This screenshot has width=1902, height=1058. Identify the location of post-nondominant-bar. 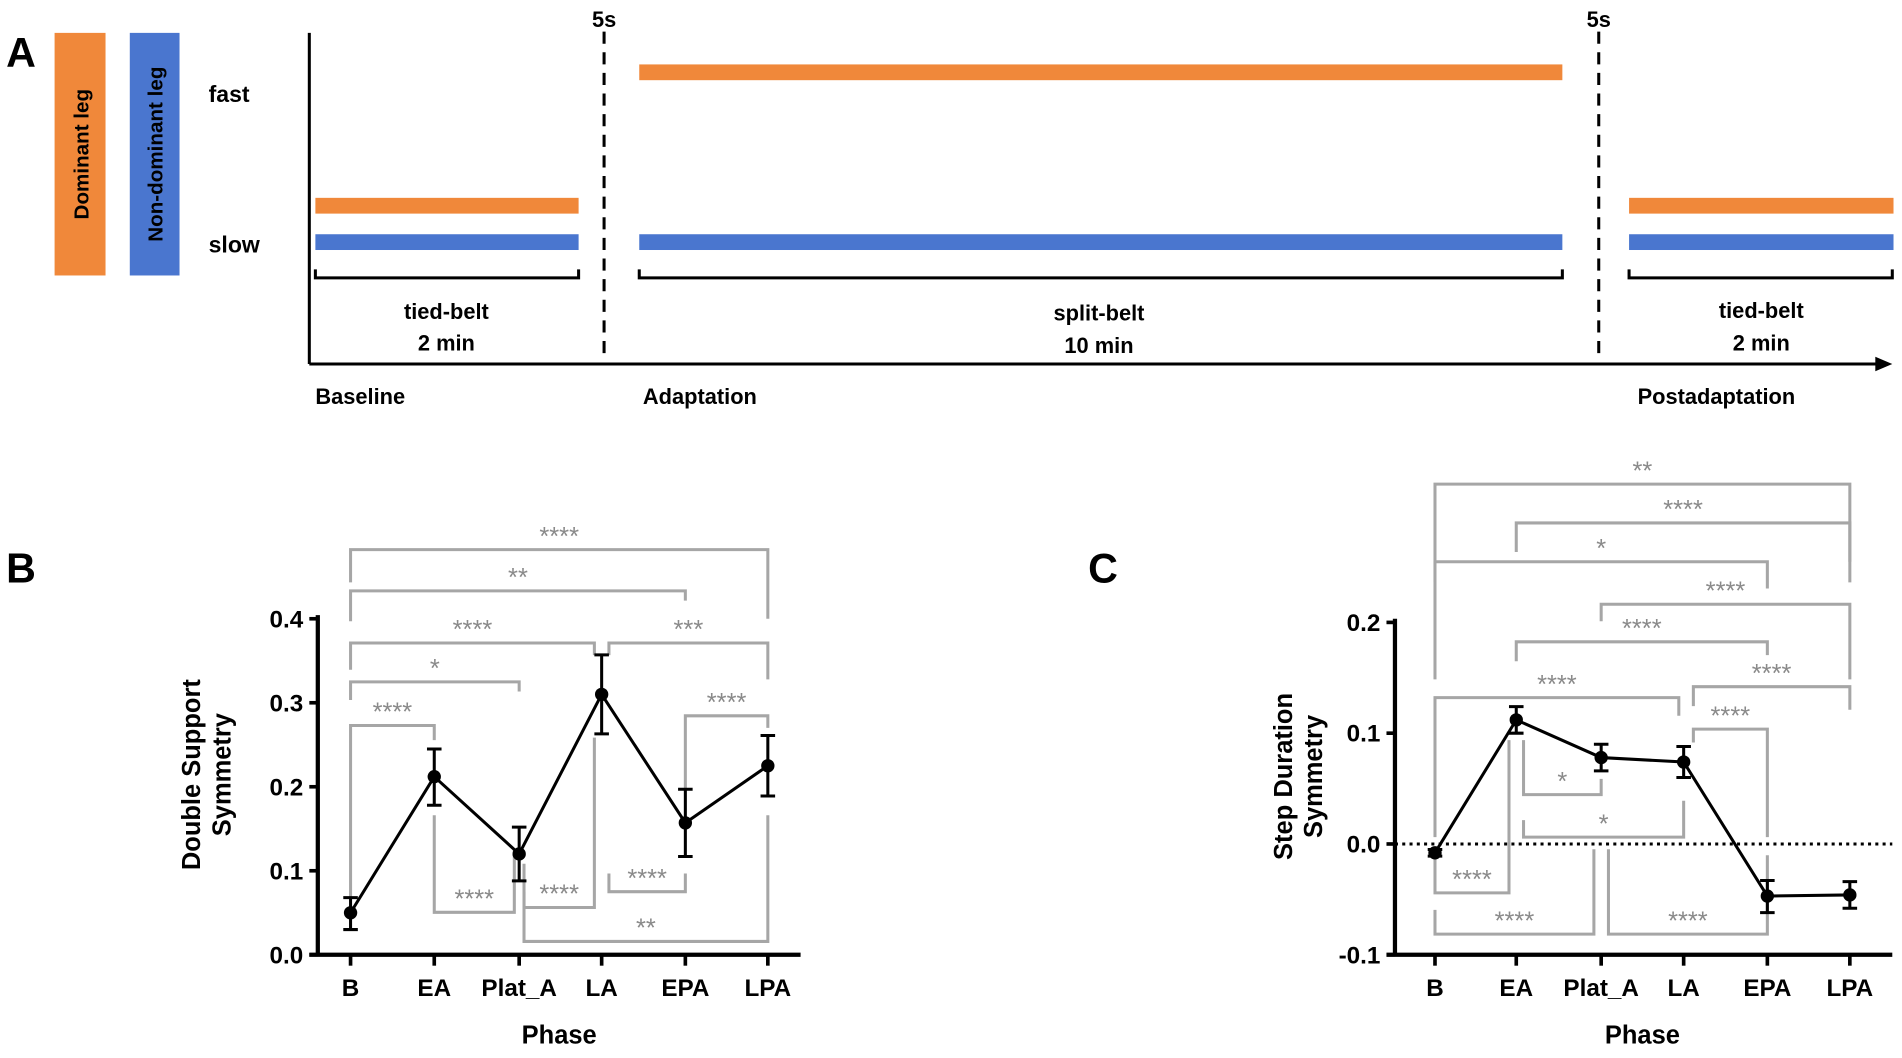
(1761, 242).